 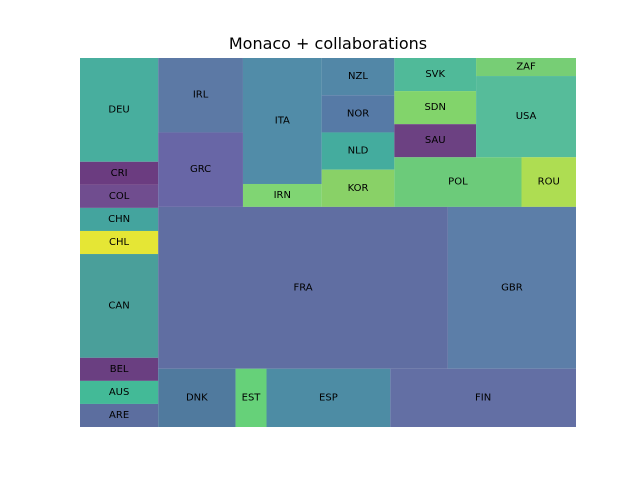 I want to click on treemap-cell-can, so click(x=119, y=306).